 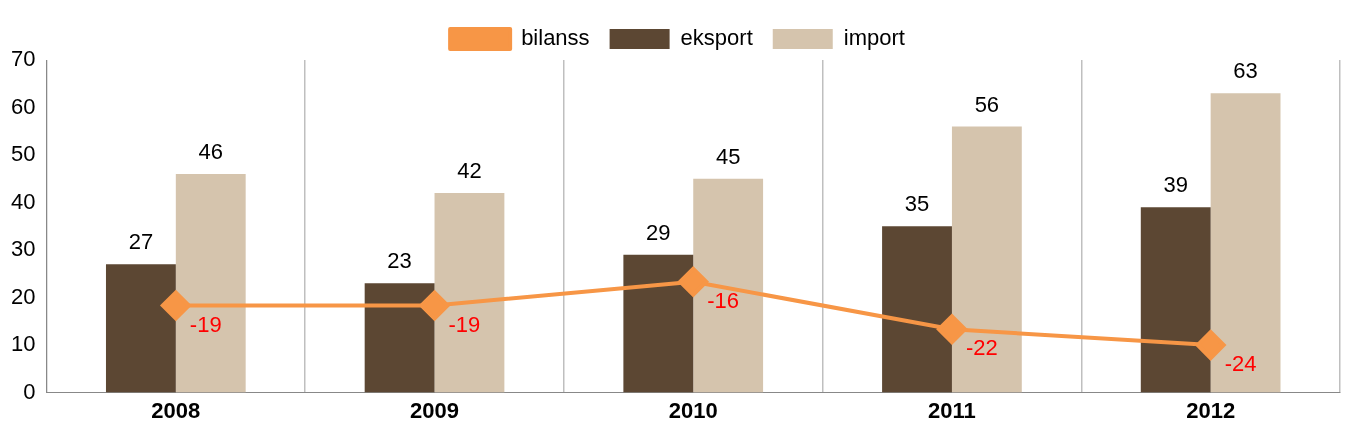 What do you see at coordinates (23, 344) in the screenshot?
I see `y-tick-label: 10` at bounding box center [23, 344].